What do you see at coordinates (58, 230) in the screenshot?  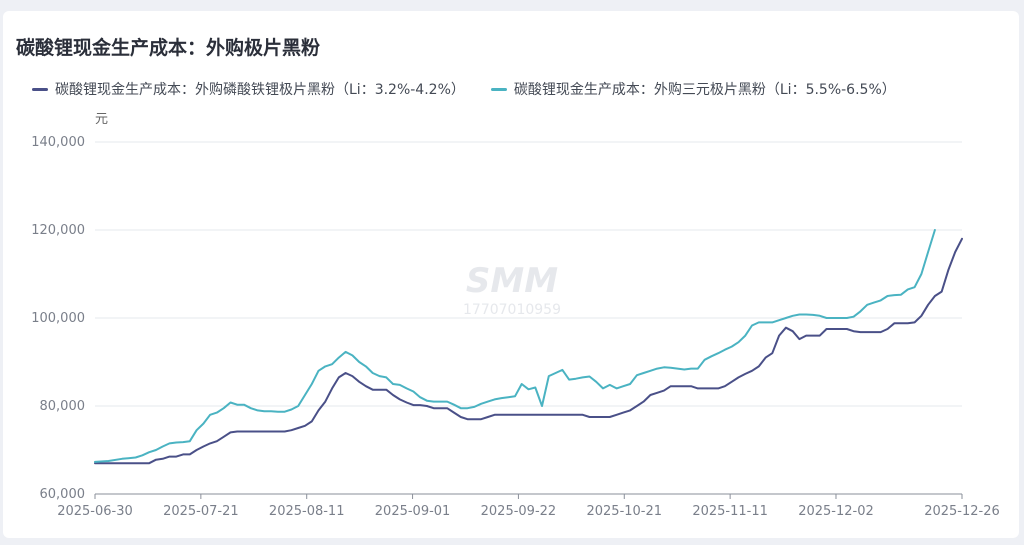 I see `y-tick-label: 120,000` at bounding box center [58, 230].